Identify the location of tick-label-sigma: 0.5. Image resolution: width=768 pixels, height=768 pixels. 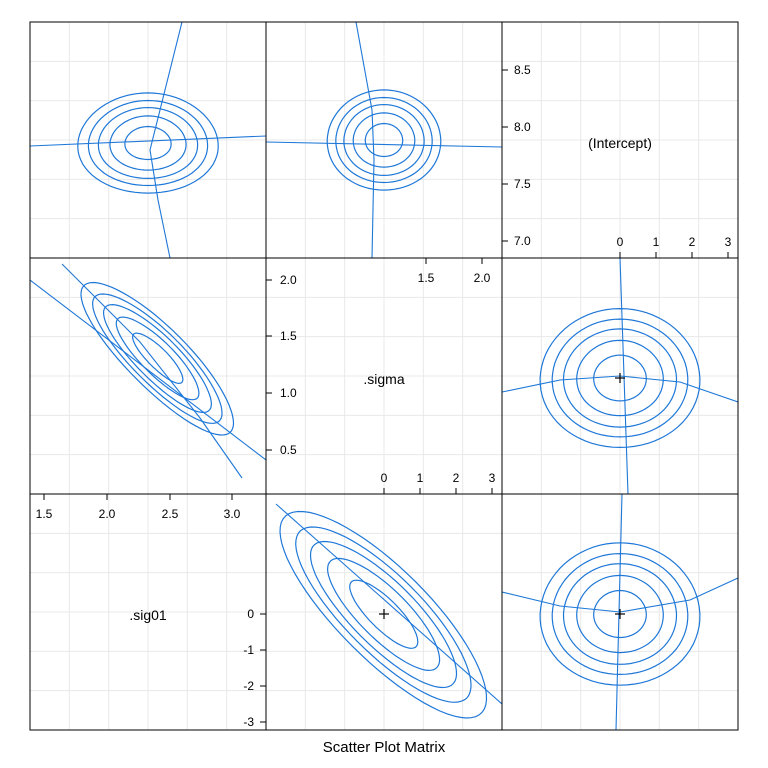
(288, 450).